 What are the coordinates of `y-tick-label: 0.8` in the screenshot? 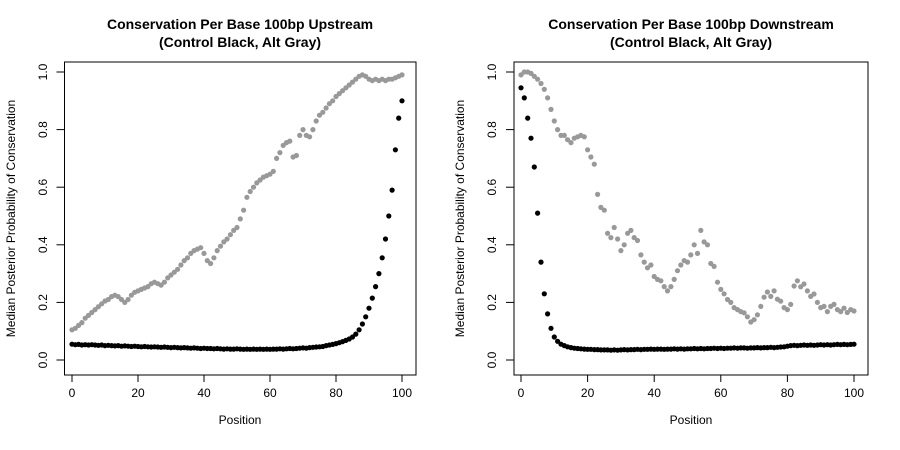 It's located at (43, 129).